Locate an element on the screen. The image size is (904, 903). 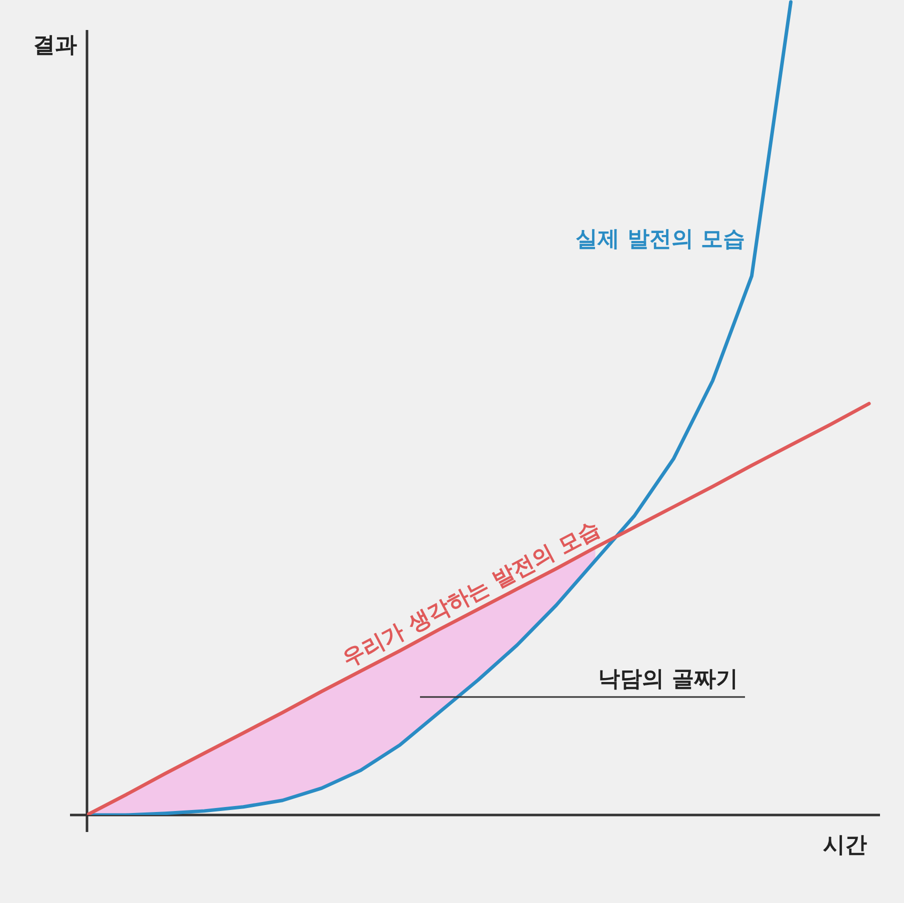
x-axis-title: 시간 is located at coordinates (845, 845).